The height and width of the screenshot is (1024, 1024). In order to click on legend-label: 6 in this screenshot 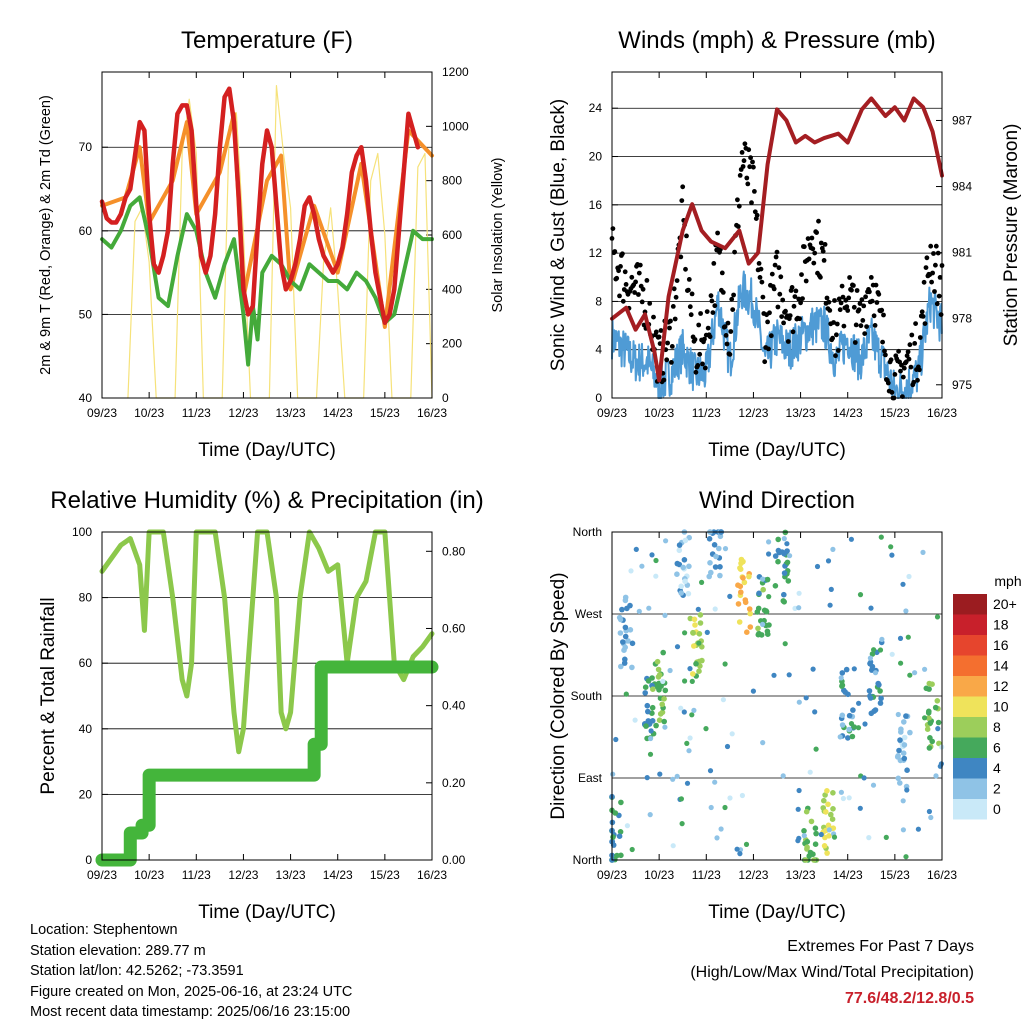, I will do `click(997, 748)`.